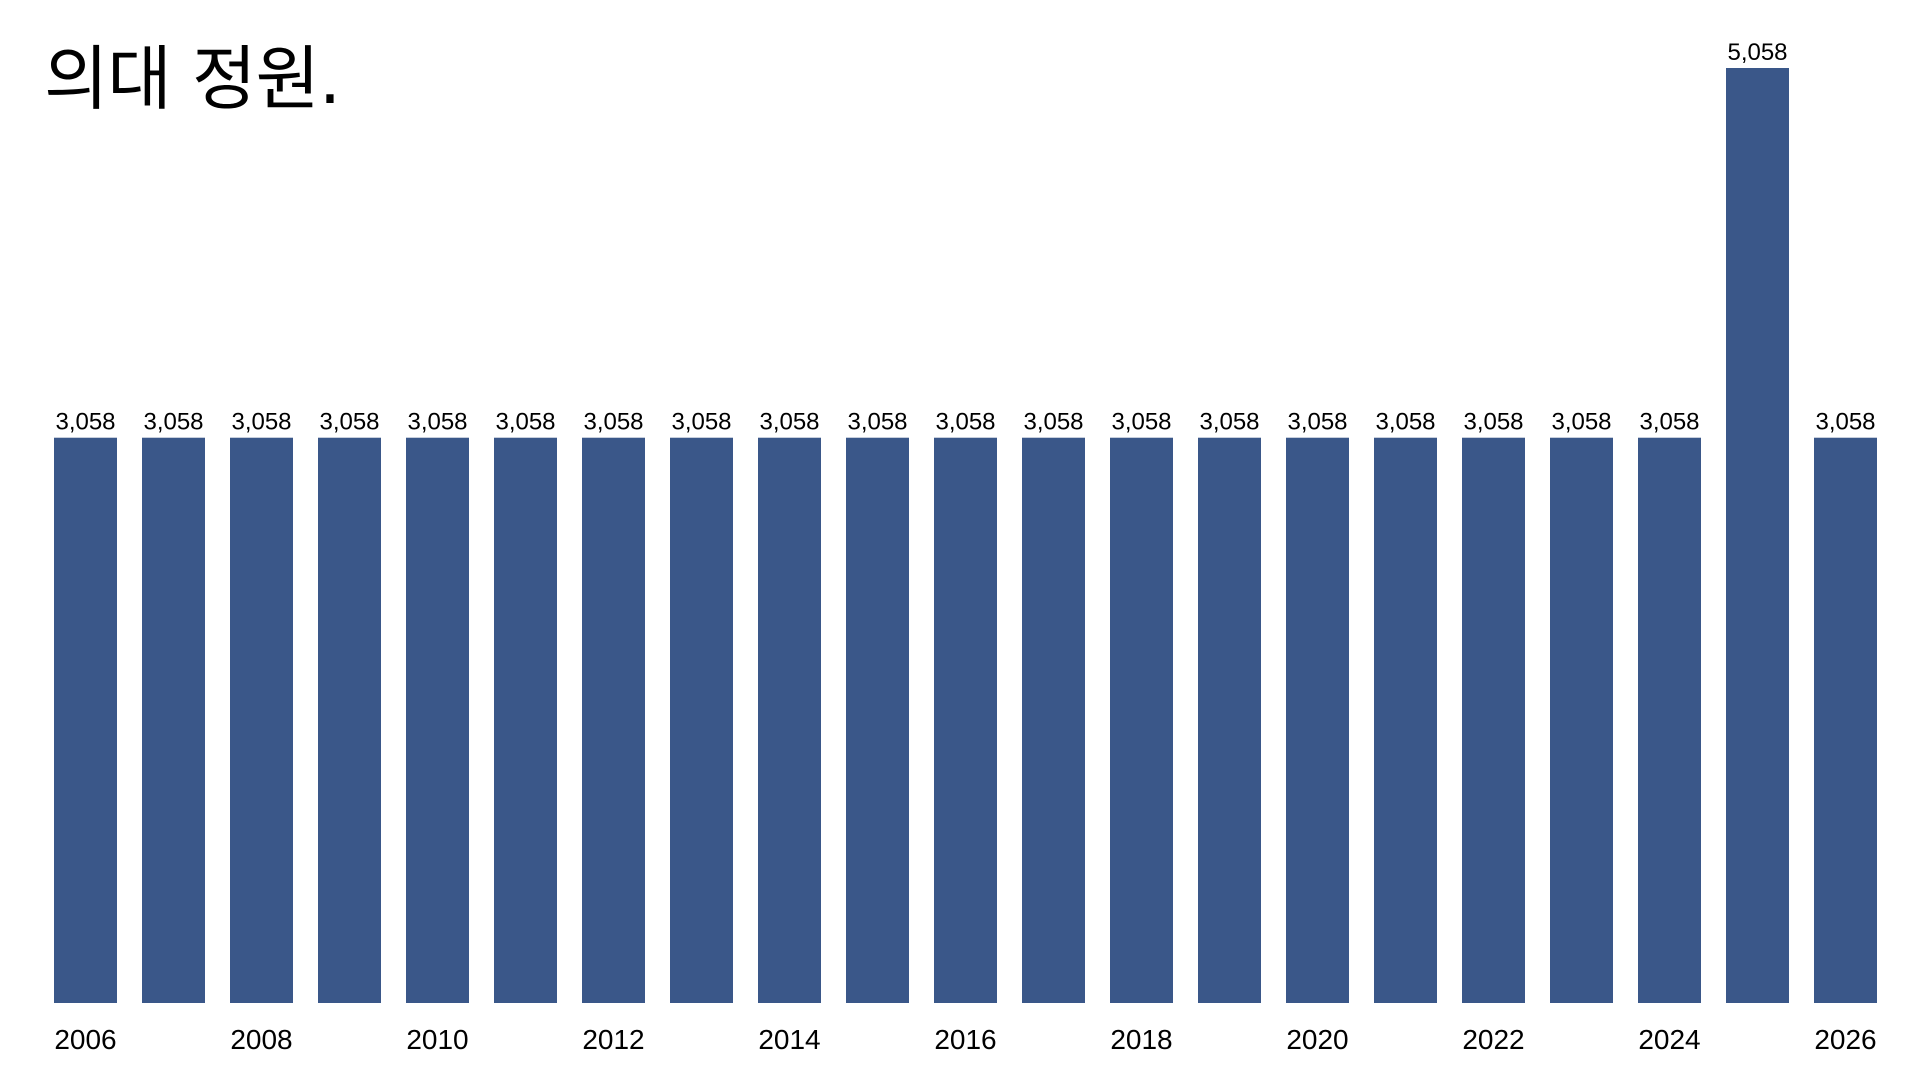 The width and height of the screenshot is (1920, 1080). What do you see at coordinates (1141, 720) in the screenshot?
I see `bar-2018` at bounding box center [1141, 720].